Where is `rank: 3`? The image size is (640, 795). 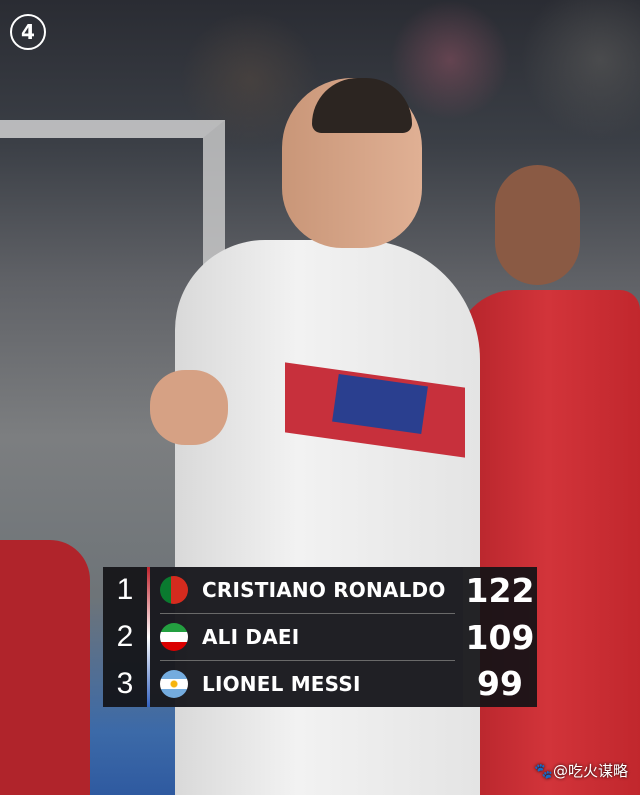
rank: 3 is located at coordinates (125, 683).